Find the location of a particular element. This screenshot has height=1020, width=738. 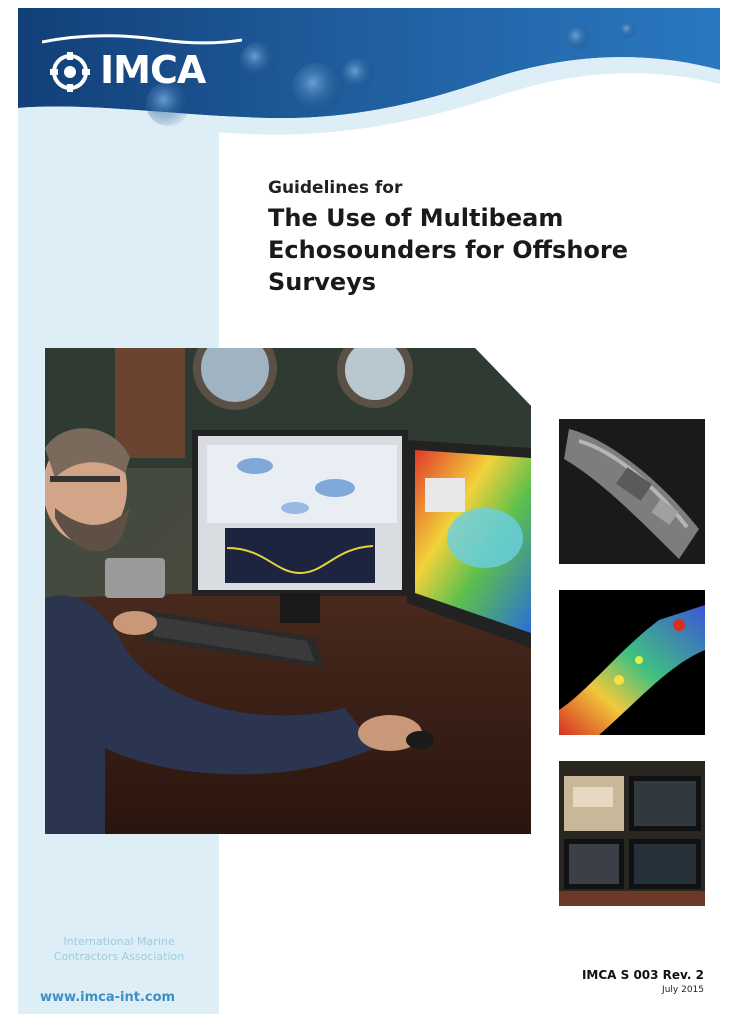

thumbnail-bathymetry is located at coordinates (632, 662).